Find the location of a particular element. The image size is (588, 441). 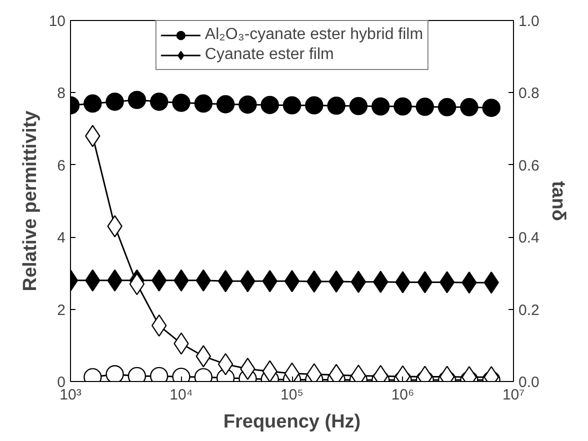

y-tick-label: 8 is located at coordinates (61, 93).